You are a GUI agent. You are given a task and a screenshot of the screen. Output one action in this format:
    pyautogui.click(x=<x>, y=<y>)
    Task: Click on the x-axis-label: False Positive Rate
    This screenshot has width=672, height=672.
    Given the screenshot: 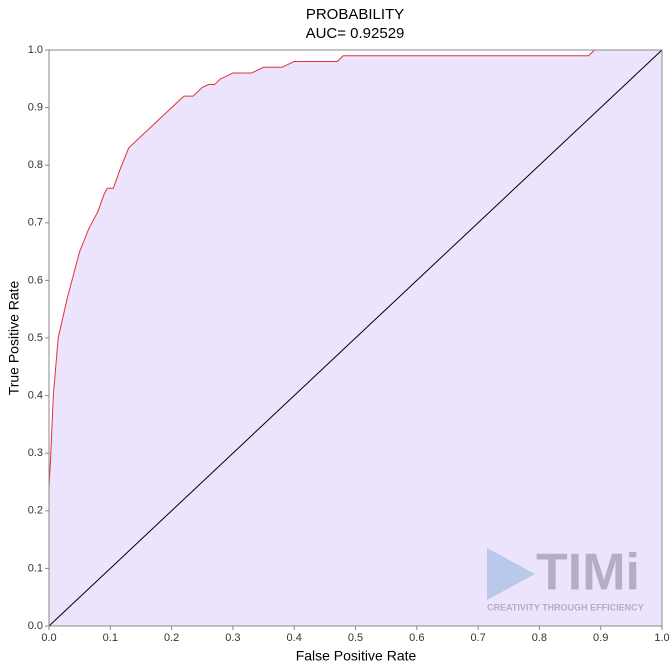 What is the action you would take?
    pyautogui.click(x=356, y=656)
    